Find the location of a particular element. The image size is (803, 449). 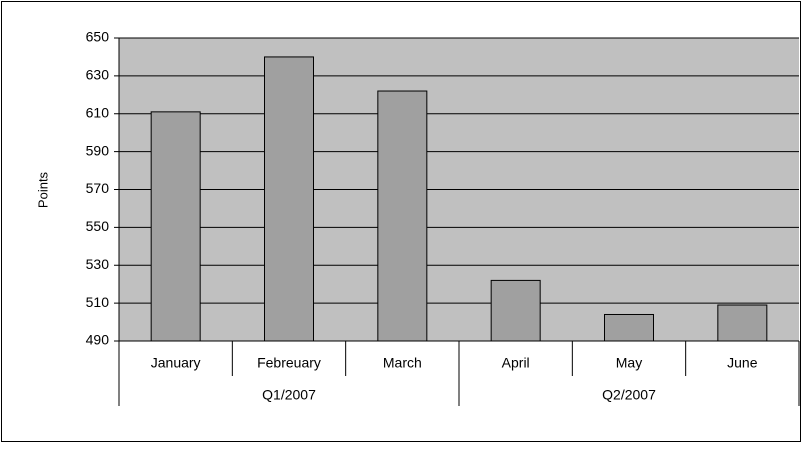

y-tick-label: 490 is located at coordinates (98, 340).